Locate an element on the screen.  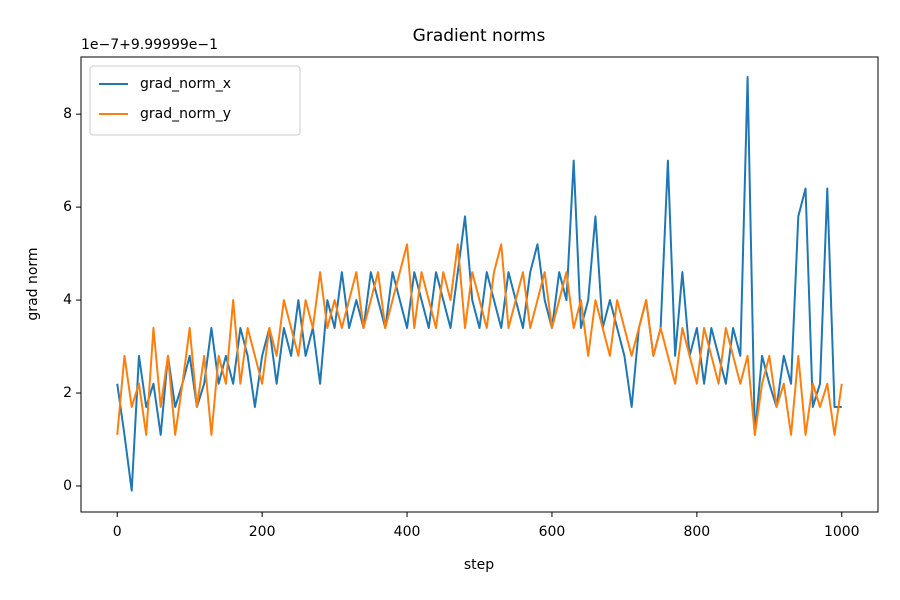
y-tick-label: 8 is located at coordinates (67, 114).